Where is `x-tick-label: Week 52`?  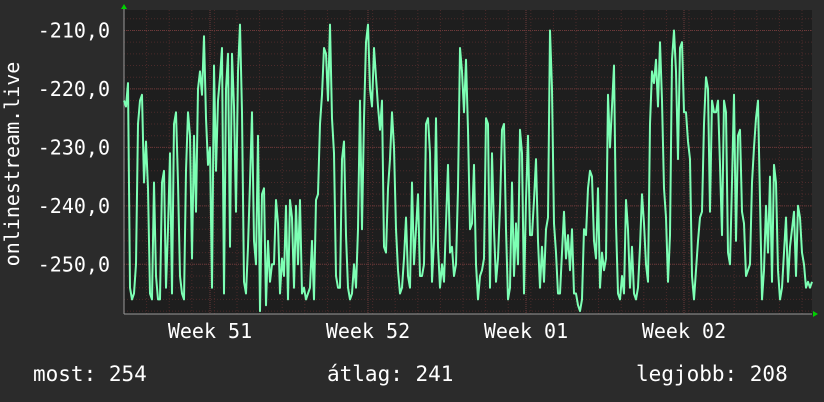 x-tick-label: Week 52 is located at coordinates (368, 331).